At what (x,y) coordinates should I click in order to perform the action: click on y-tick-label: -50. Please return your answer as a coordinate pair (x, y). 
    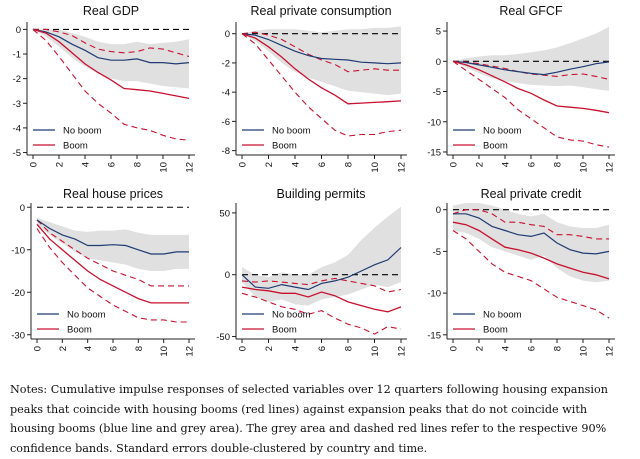
    Looking at the image, I should click on (223, 337).